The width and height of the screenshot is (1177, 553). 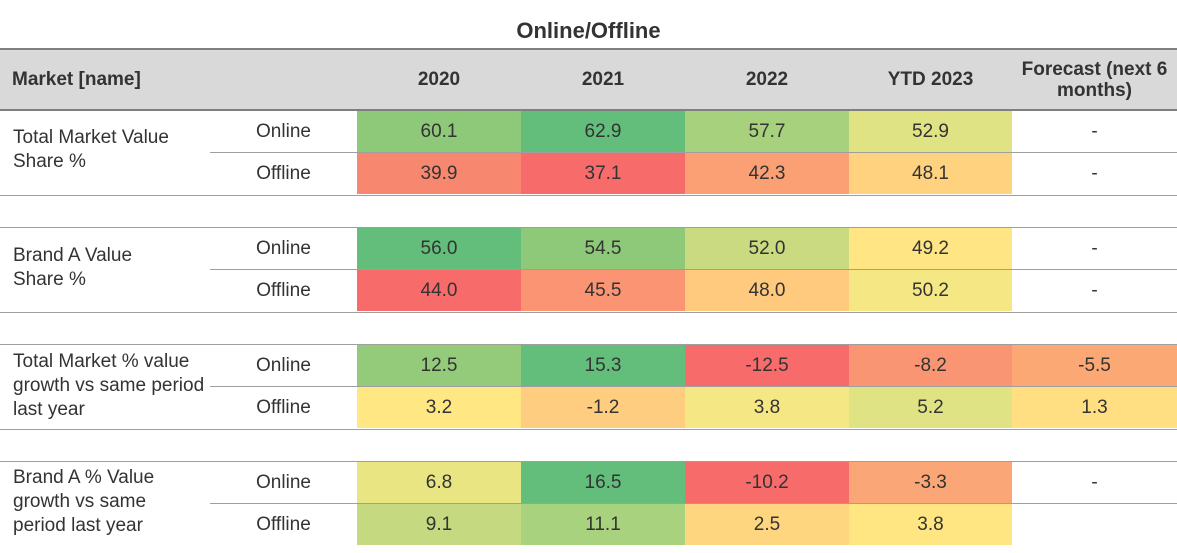 What do you see at coordinates (603, 365) in the screenshot?
I see `table-cell: 15.3` at bounding box center [603, 365].